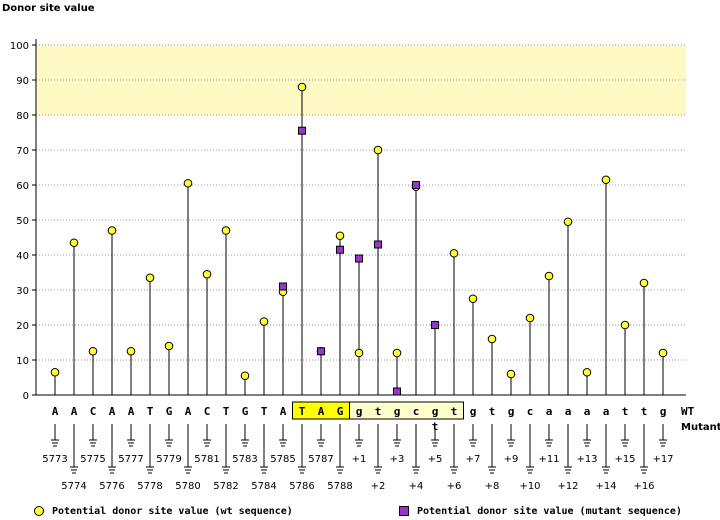 Image resolution: width=720 pixels, height=520 pixels. What do you see at coordinates (339, 486) in the screenshot?
I see `position-label: 5788` at bounding box center [339, 486].